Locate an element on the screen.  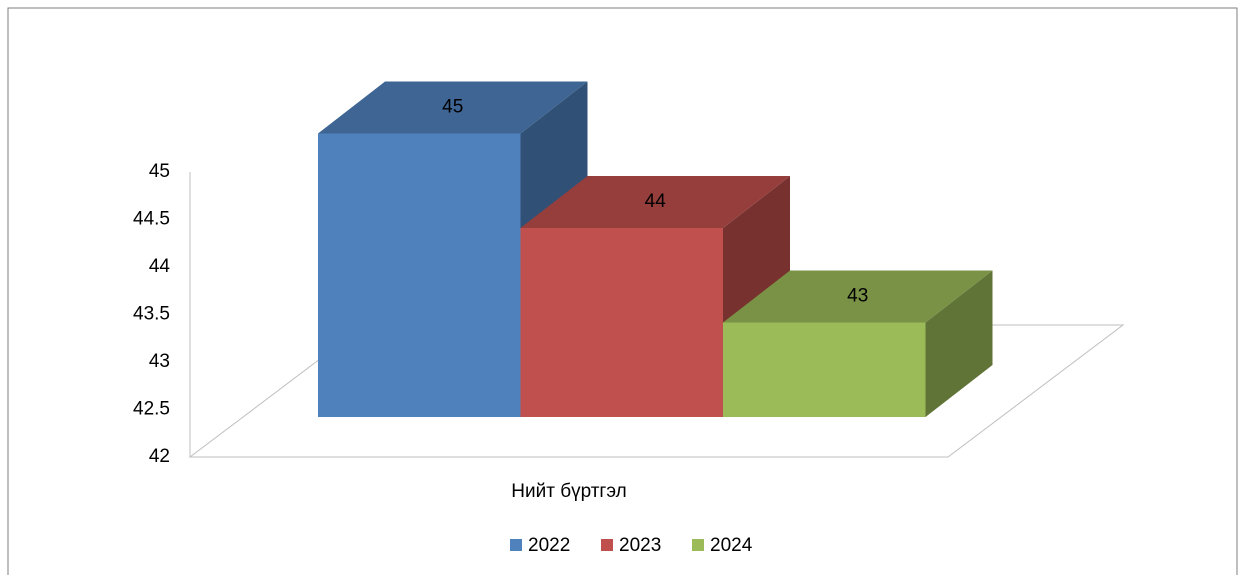
data-label: 43 is located at coordinates (857, 296).